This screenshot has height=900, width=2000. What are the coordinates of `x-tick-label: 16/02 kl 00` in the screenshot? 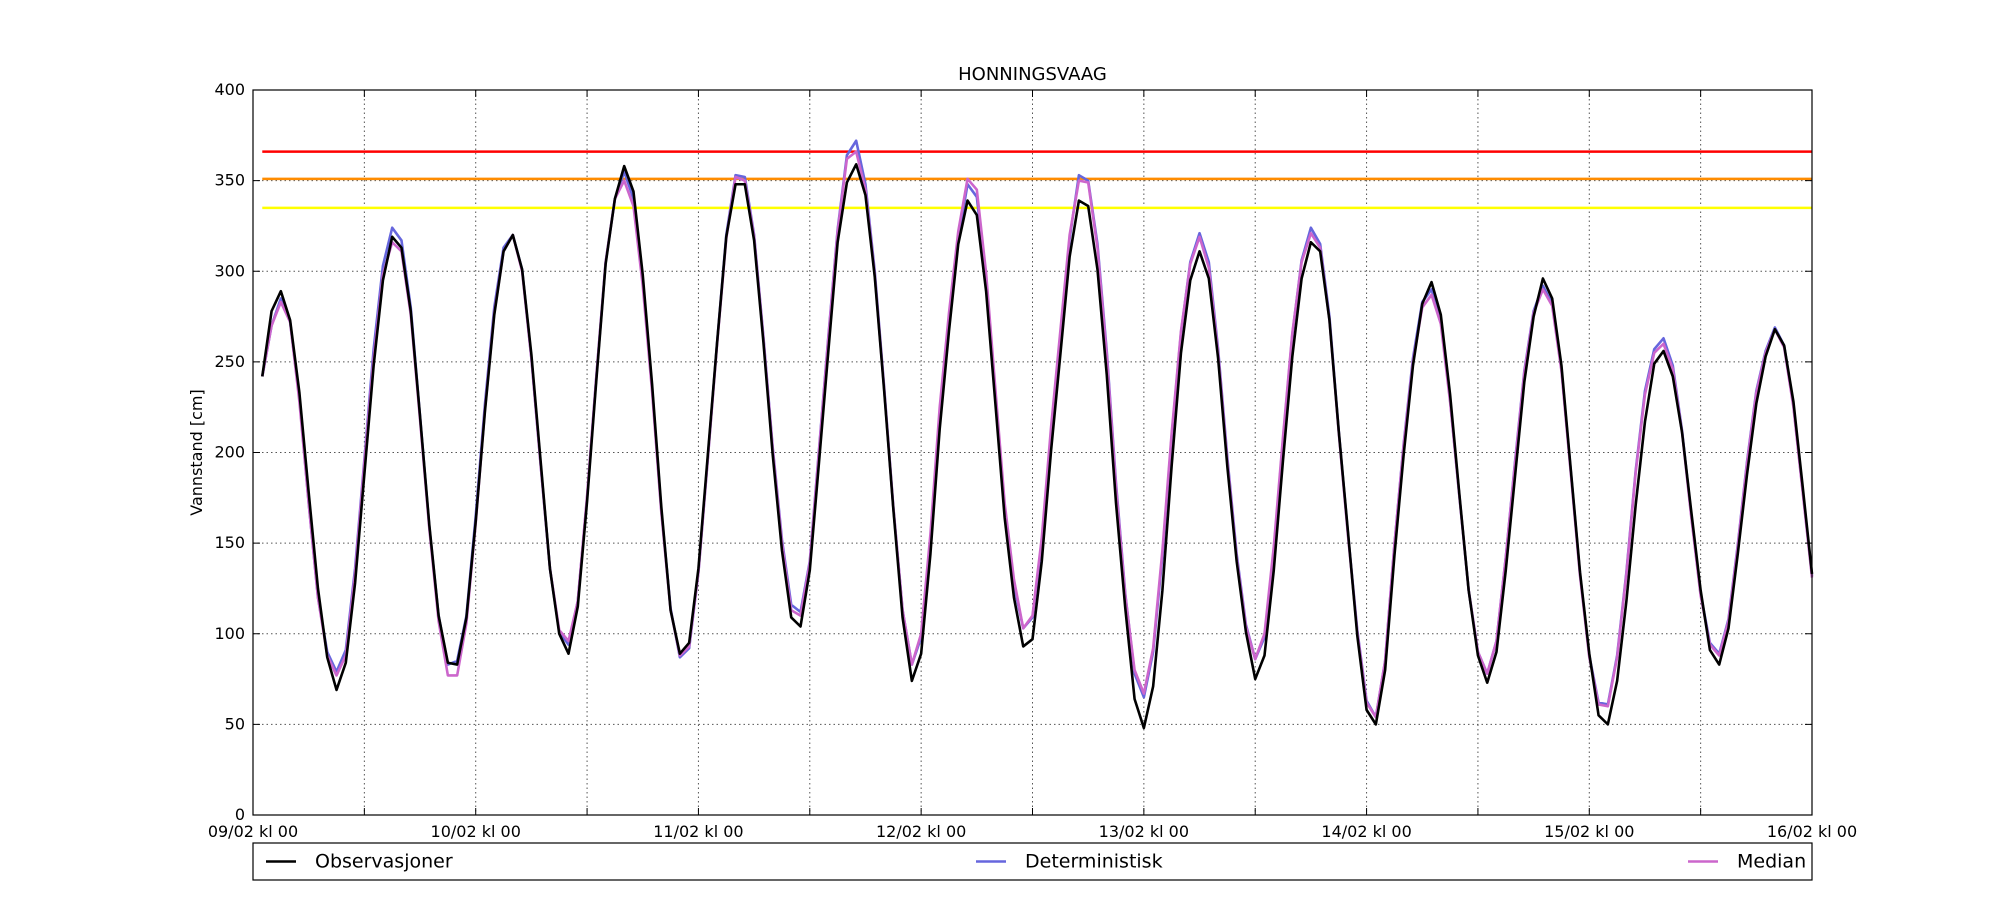 It's located at (1812, 831).